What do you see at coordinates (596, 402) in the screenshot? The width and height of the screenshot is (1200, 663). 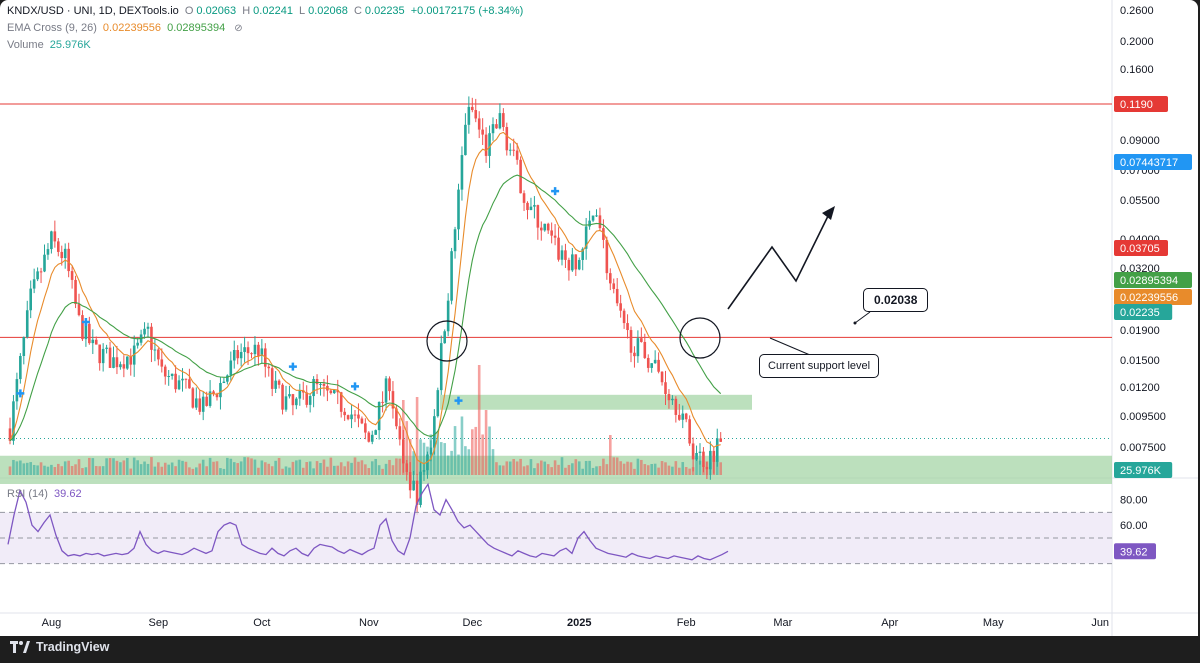 I see `support-zone` at bounding box center [596, 402].